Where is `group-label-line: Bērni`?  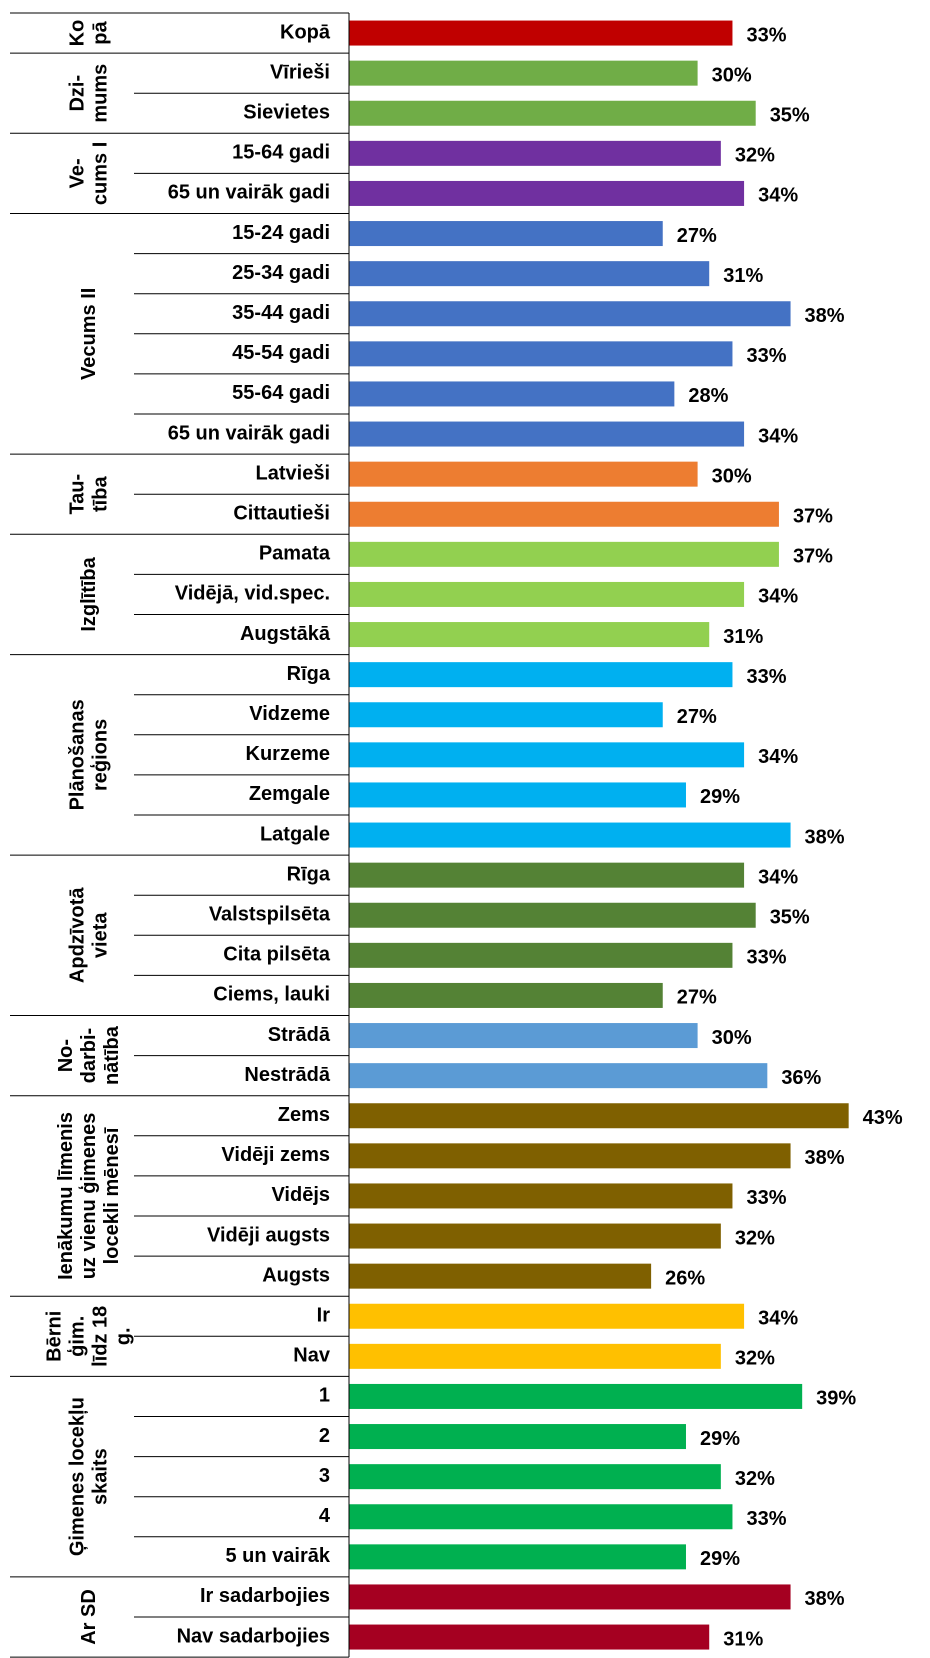 group-label-line: Bērni is located at coordinates (55, 1336).